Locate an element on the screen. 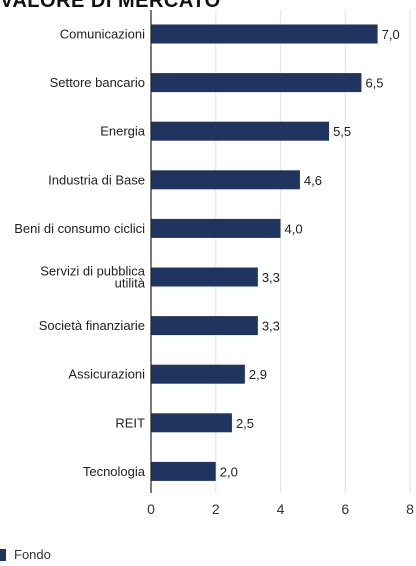 The height and width of the screenshot is (566, 416). x-tick-label-3: 6 is located at coordinates (345, 509).